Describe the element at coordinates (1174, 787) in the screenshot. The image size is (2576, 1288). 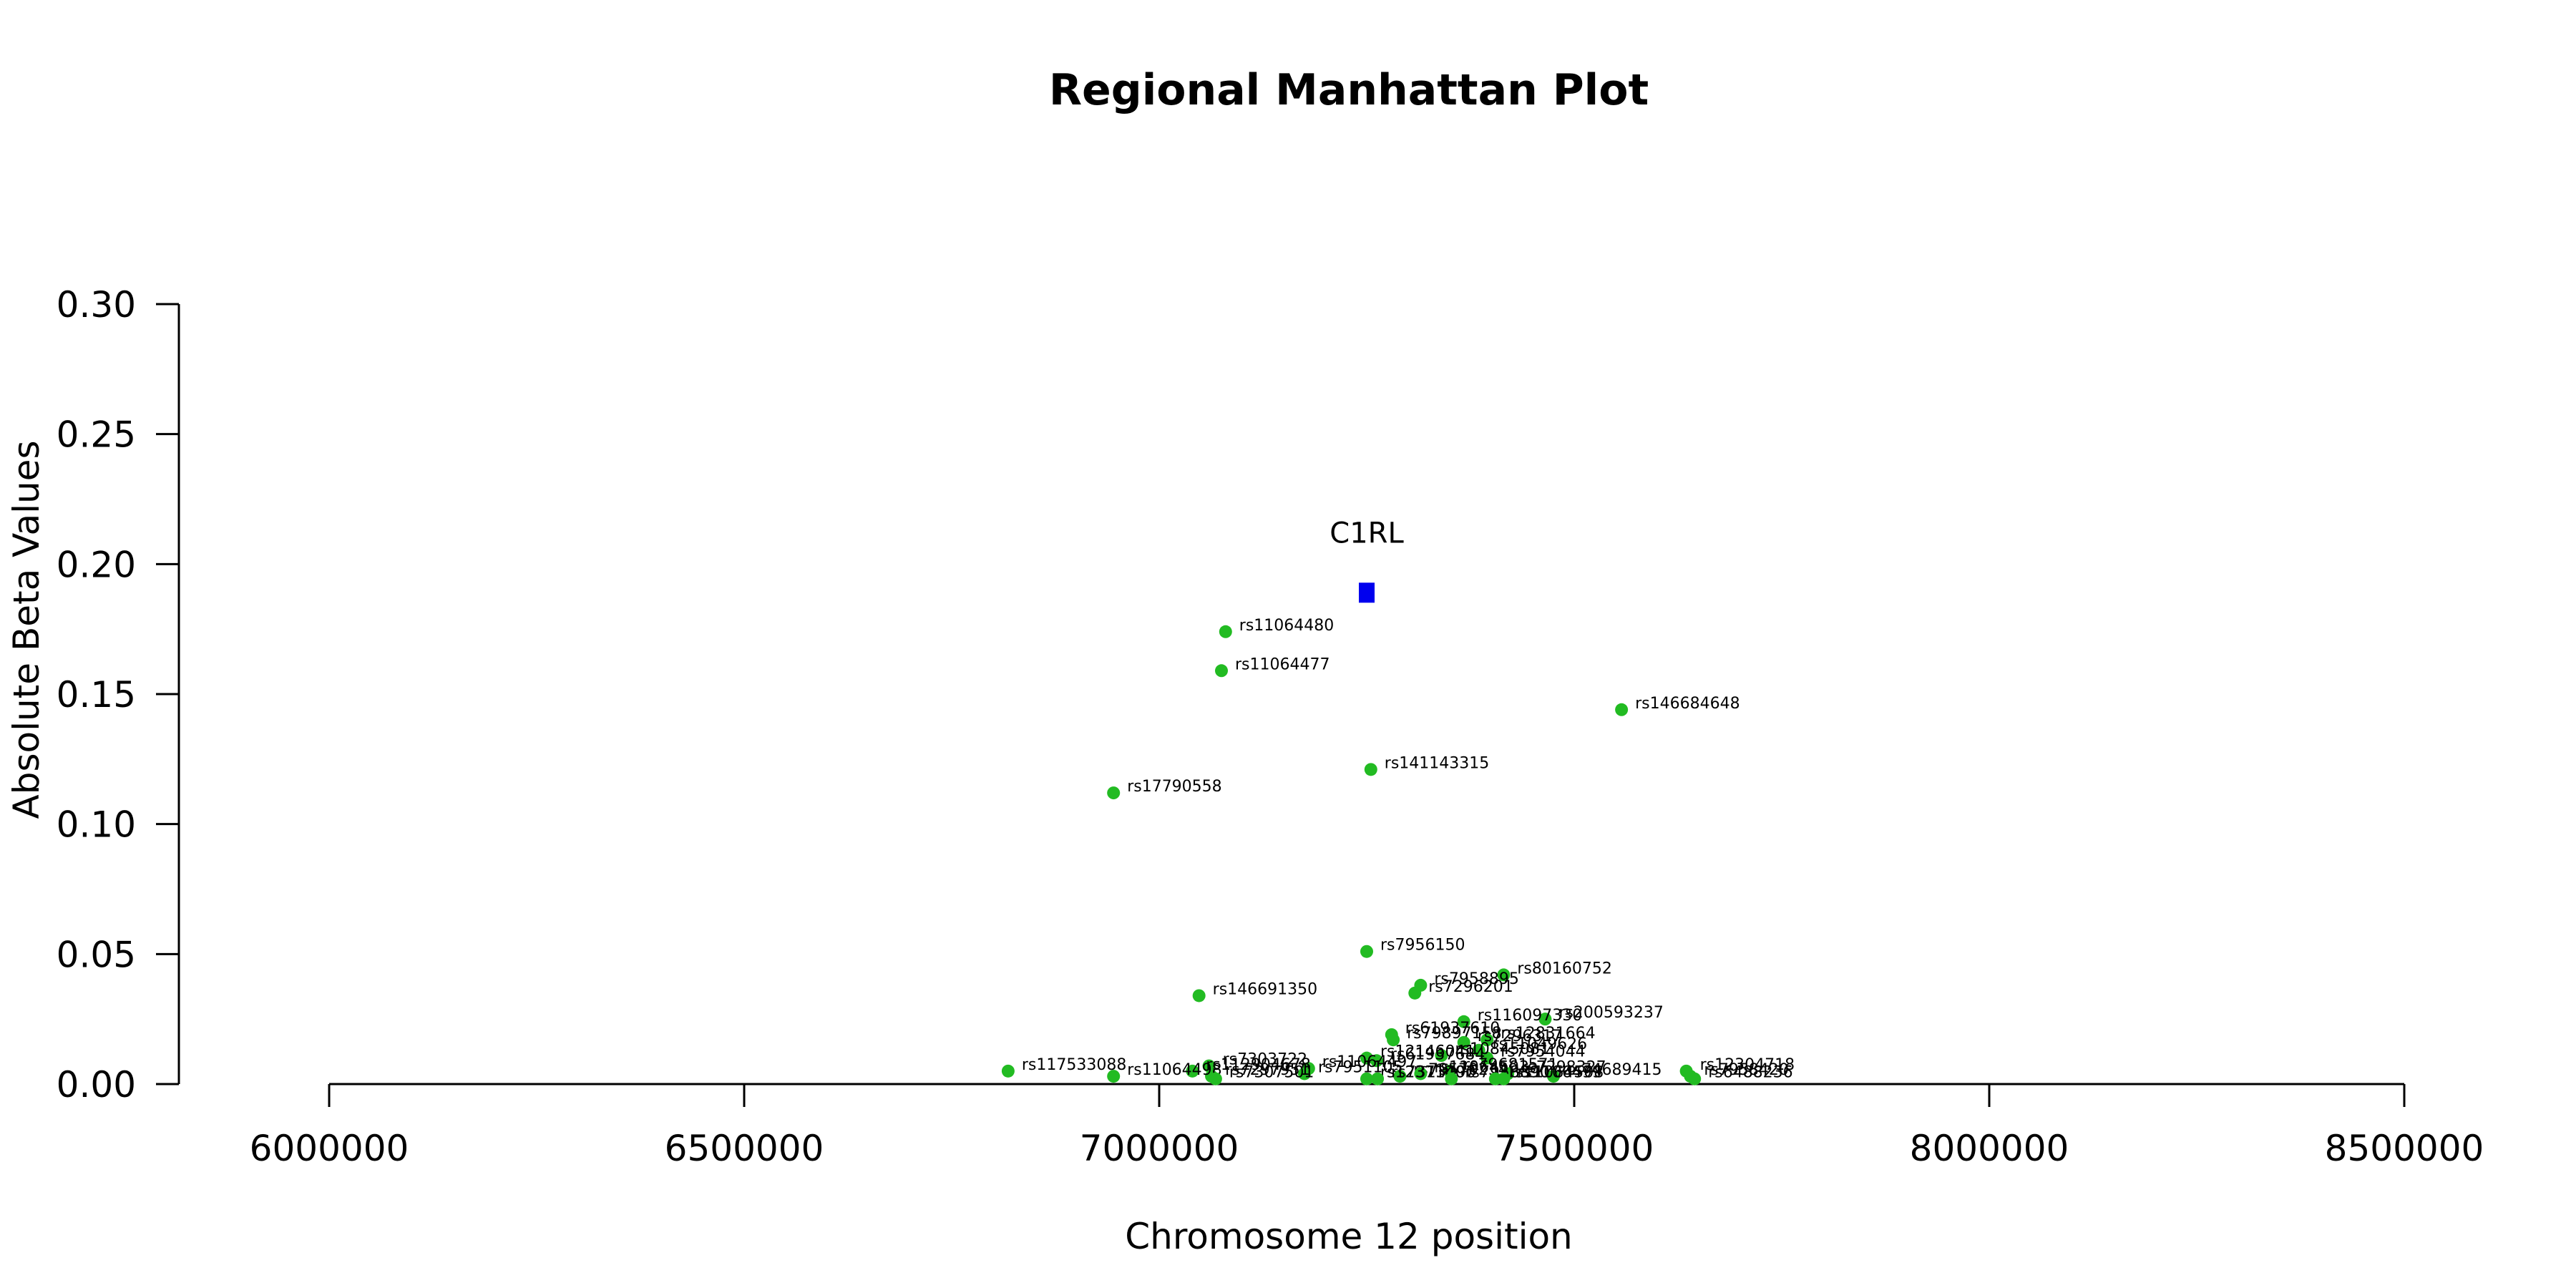
I see `snp-label: rs17790558` at that location.